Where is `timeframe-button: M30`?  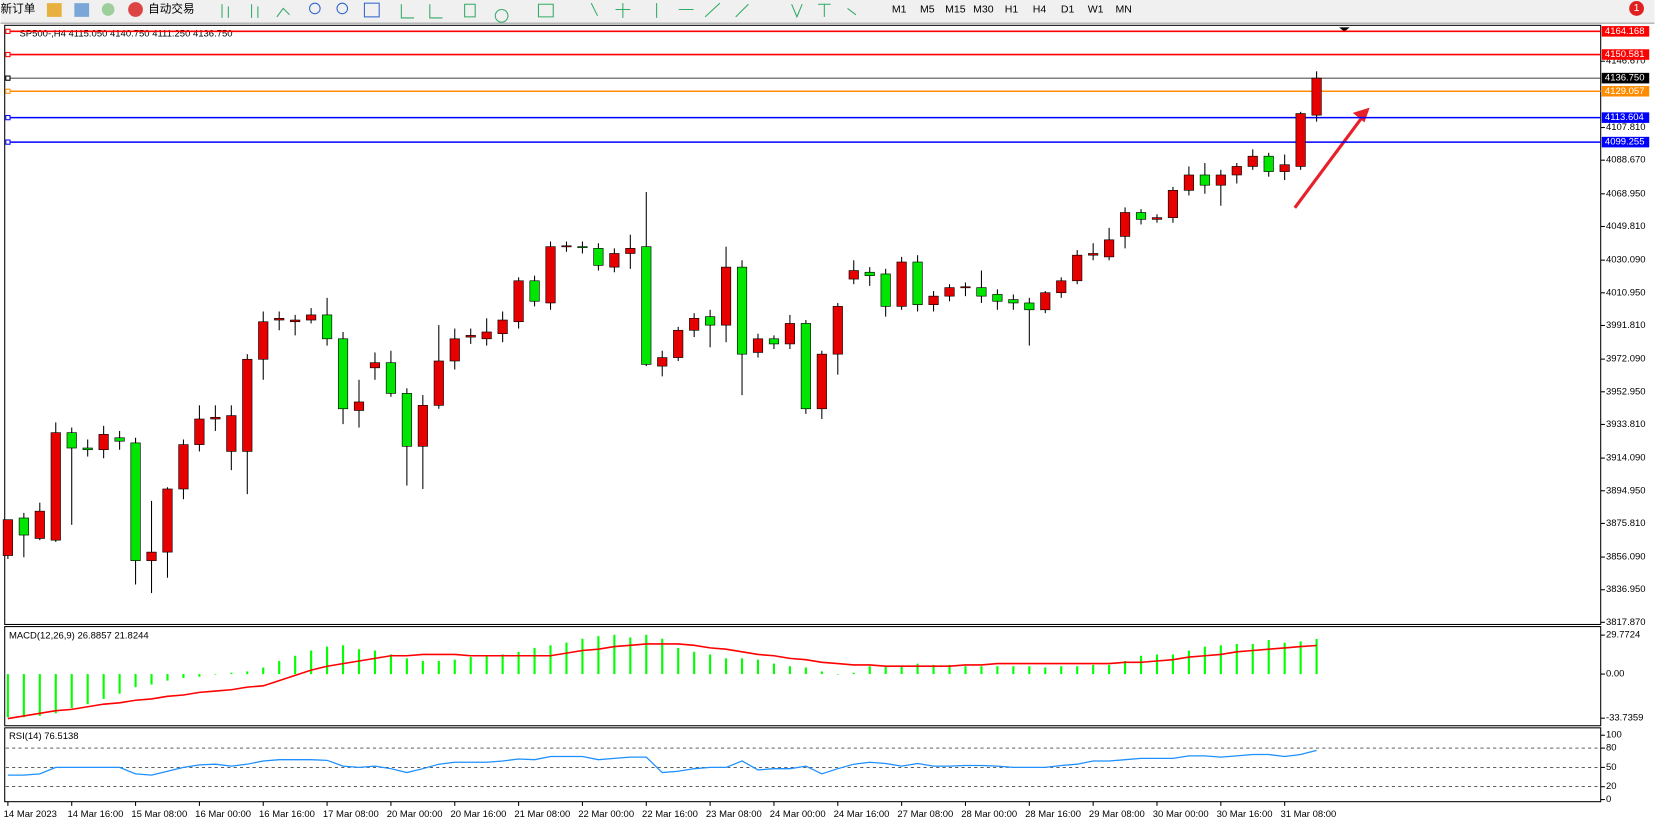 timeframe-button: M30 is located at coordinates (983, 9).